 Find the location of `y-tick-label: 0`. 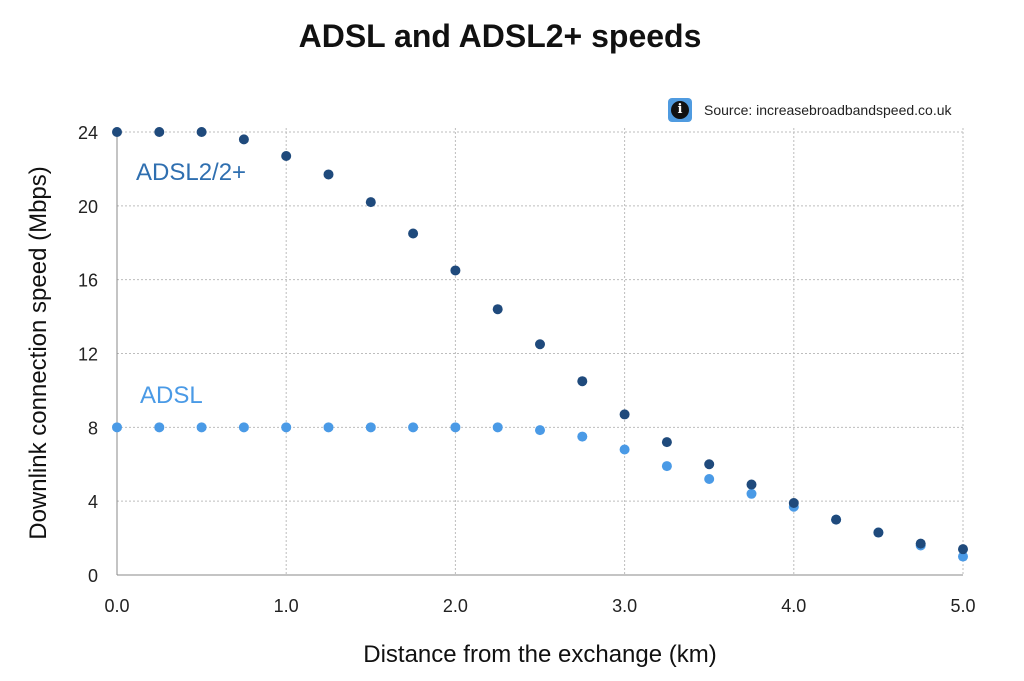

y-tick-label: 0 is located at coordinates (93, 576).